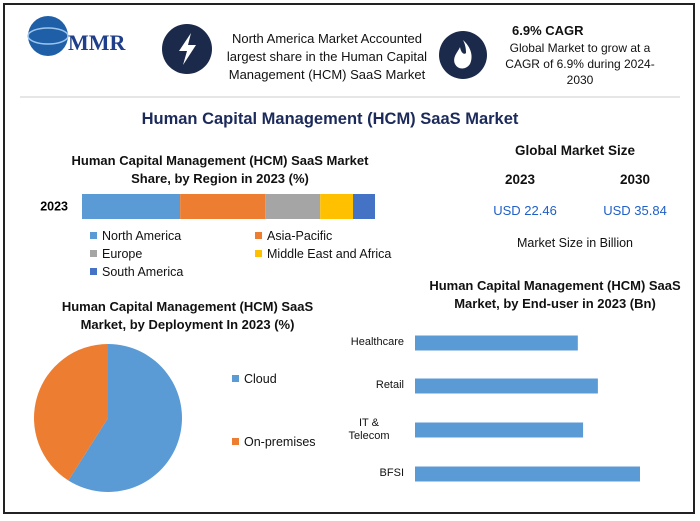 This screenshot has height=521, width=700. I want to click on market-size-title: Global Market Size, so click(575, 150).